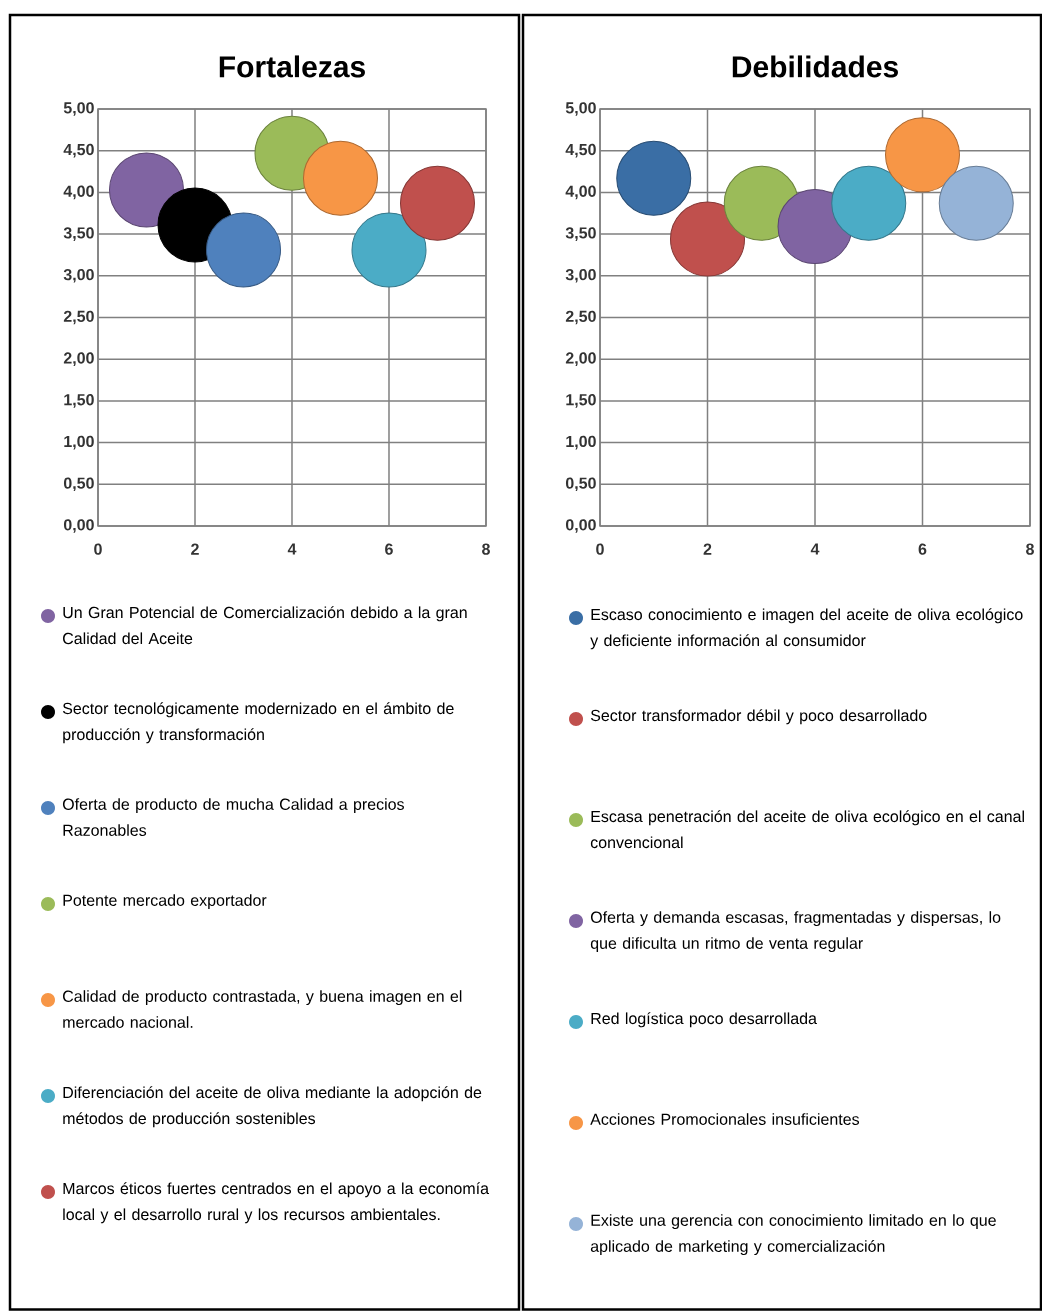 The width and height of the screenshot is (1042, 1311). I want to click on legend-label: Diferenciación del aceite de oliva mediante la adopción de métodos de producción sostenibles, so click(272, 1107).